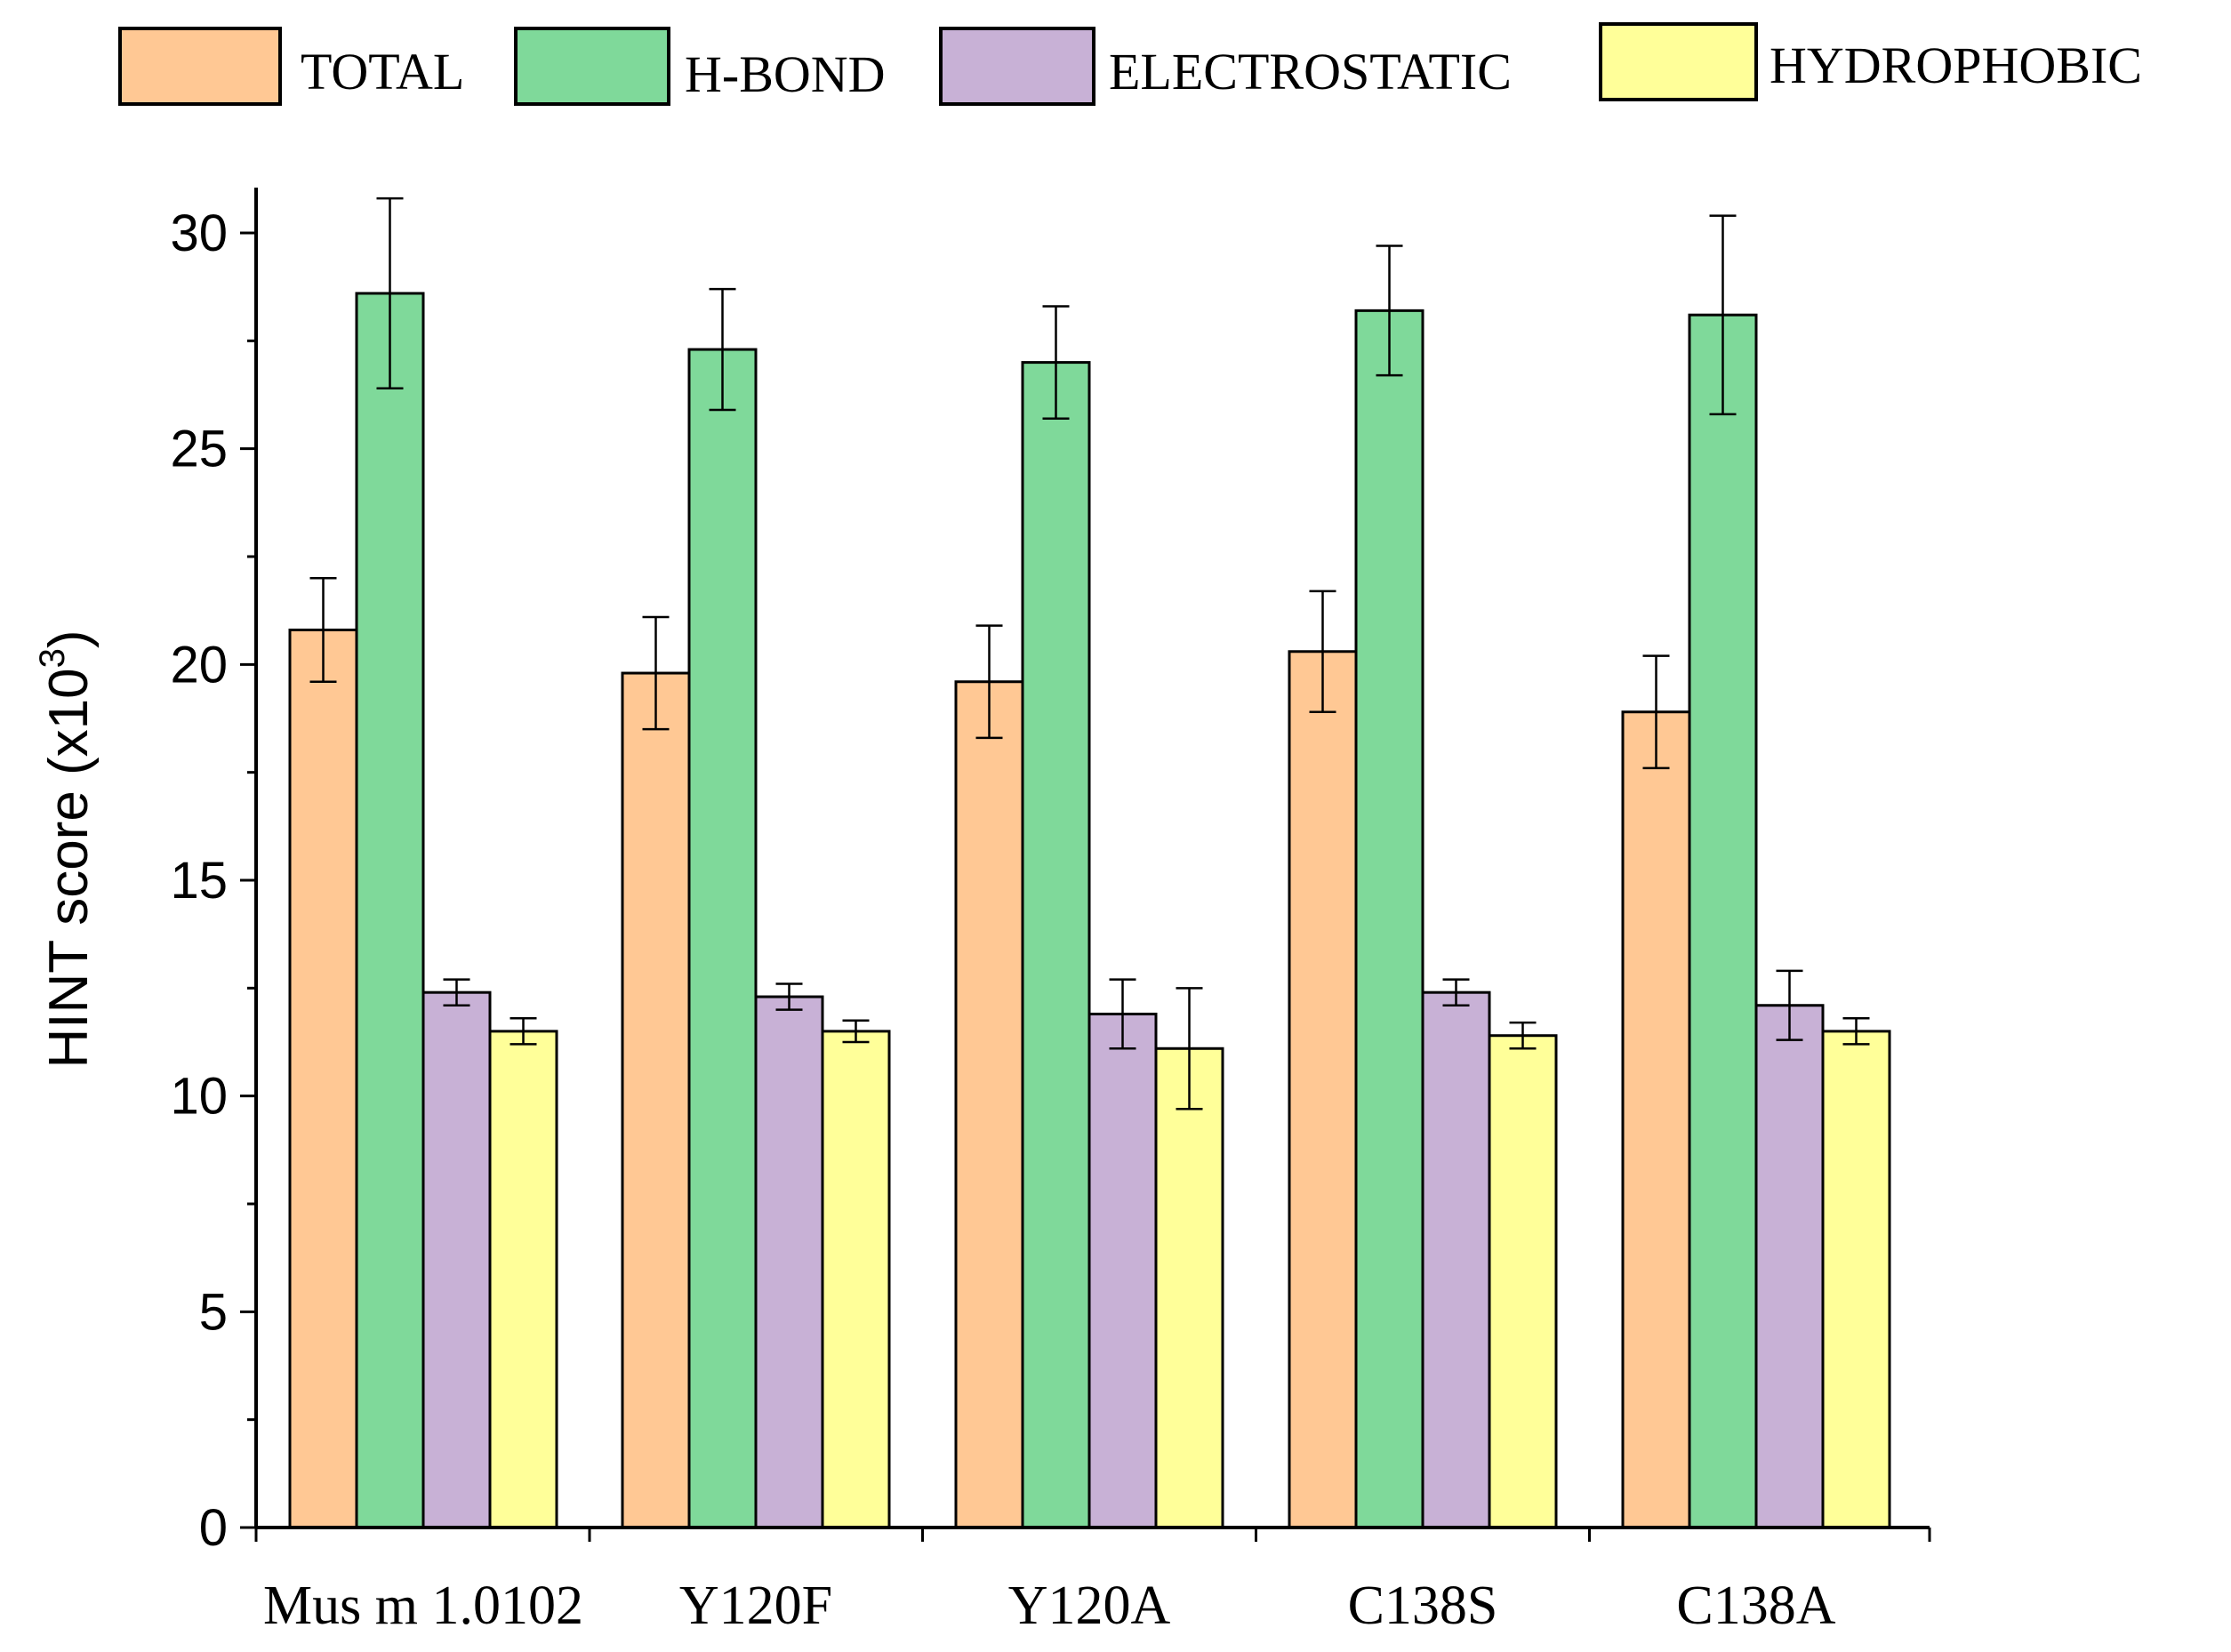  What do you see at coordinates (199, 665) in the screenshot?
I see `y-tick-label: 20` at bounding box center [199, 665].